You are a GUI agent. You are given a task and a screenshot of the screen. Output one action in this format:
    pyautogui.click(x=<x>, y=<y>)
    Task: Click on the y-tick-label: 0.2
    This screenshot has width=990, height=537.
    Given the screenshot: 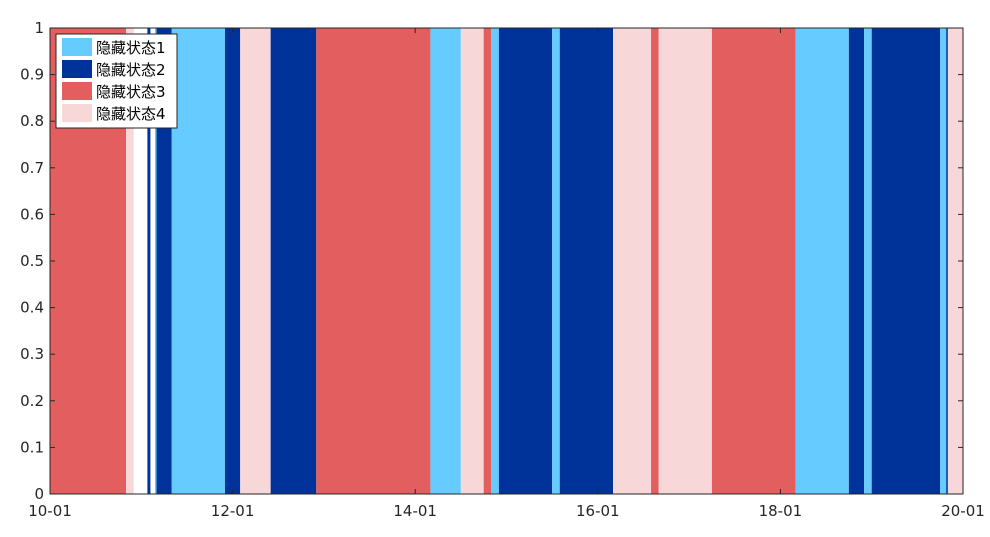 What is the action you would take?
    pyautogui.click(x=32, y=401)
    